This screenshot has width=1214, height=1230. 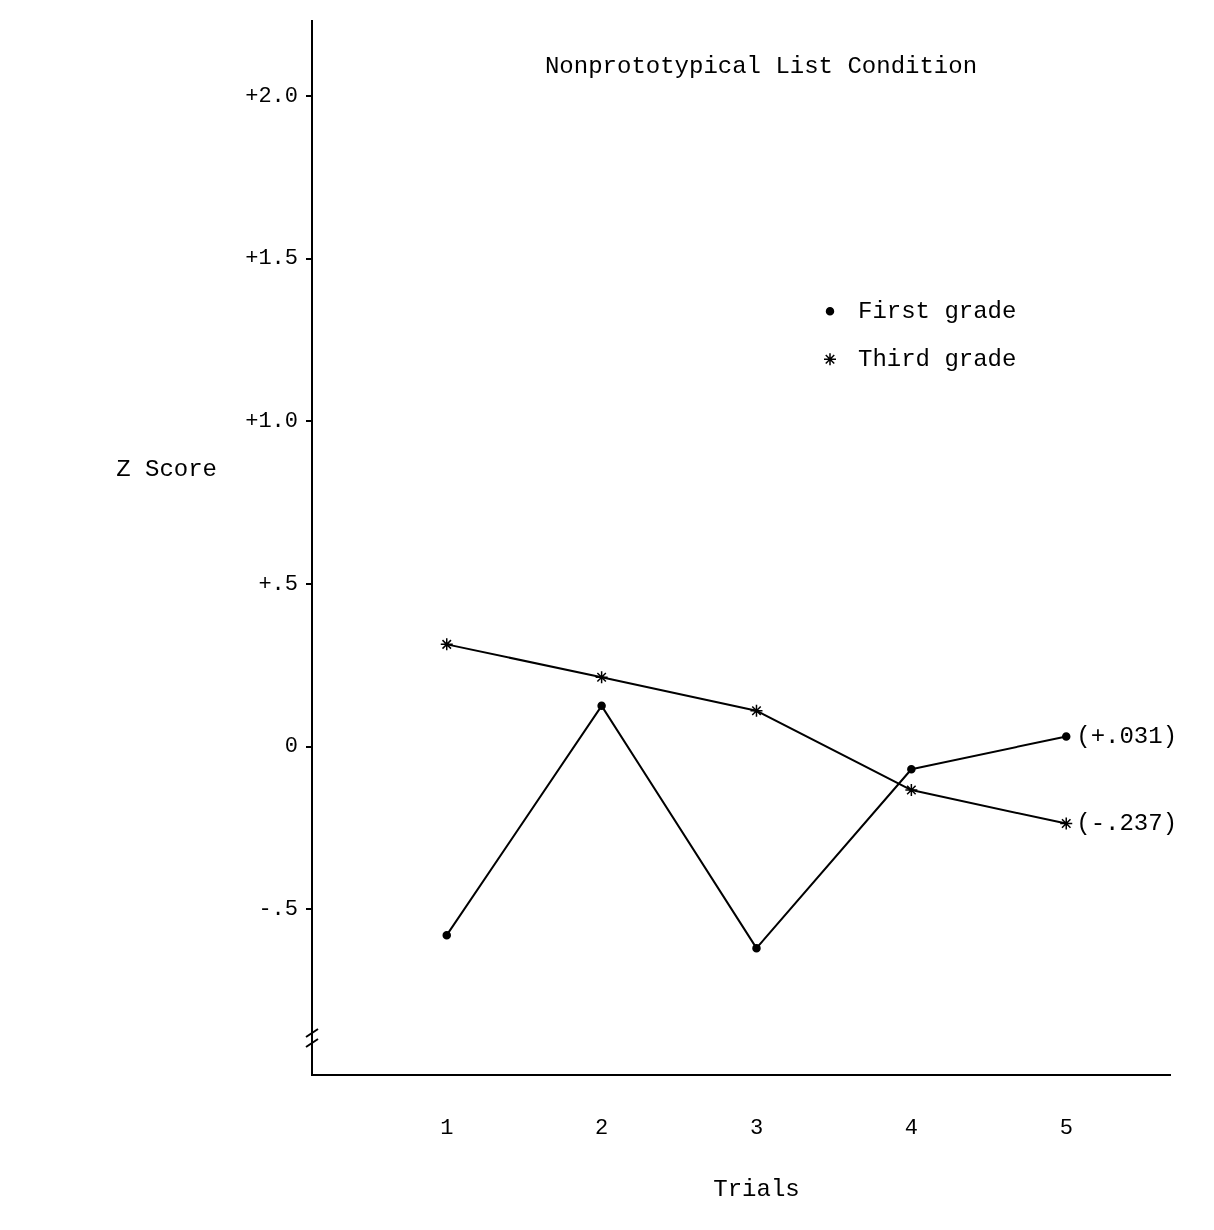 I want to click on x-tick-label: 3, so click(x=756, y=1129).